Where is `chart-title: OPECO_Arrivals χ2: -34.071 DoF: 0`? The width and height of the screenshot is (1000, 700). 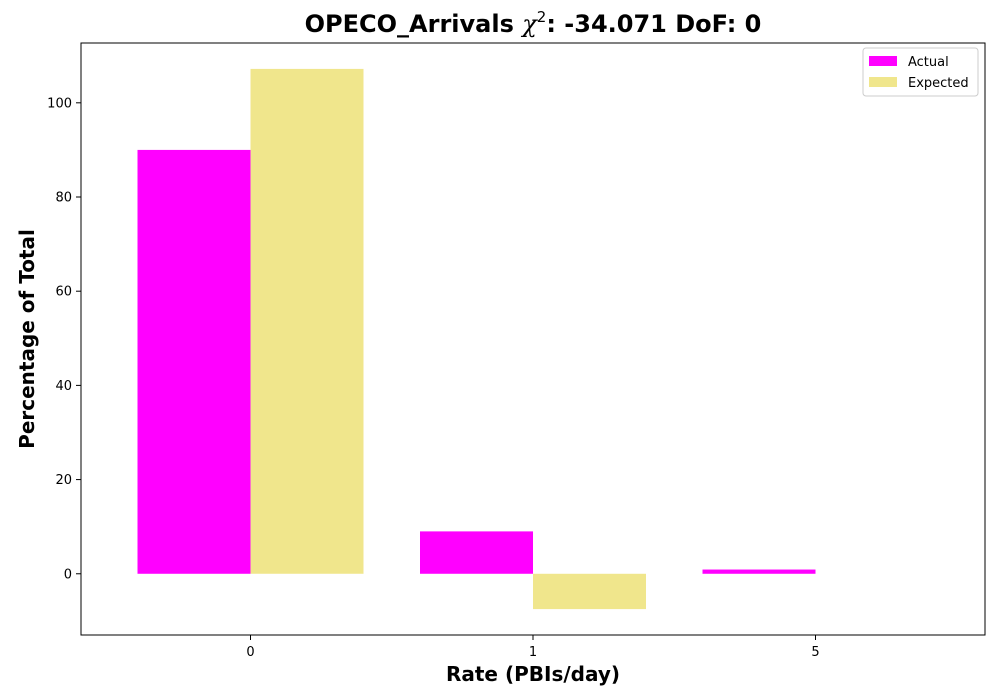 chart-title: OPECO_Arrivals χ2: -34.071 DoF: 0 is located at coordinates (533, 23).